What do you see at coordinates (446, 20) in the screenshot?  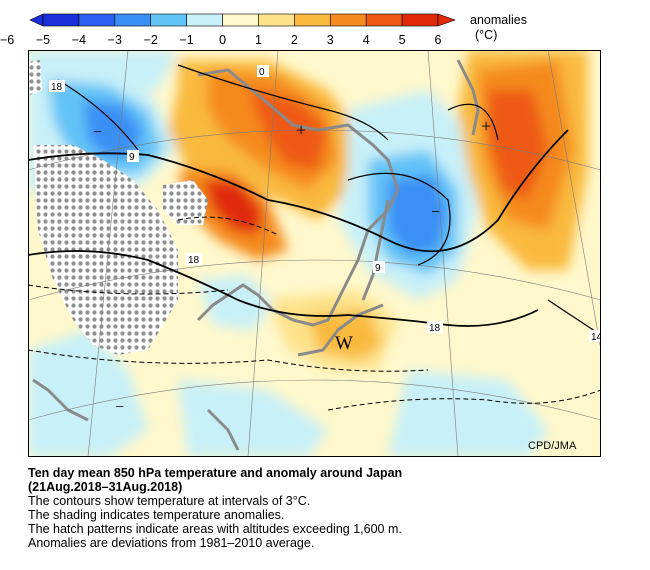 I see `colorbar-right-arrow` at bounding box center [446, 20].